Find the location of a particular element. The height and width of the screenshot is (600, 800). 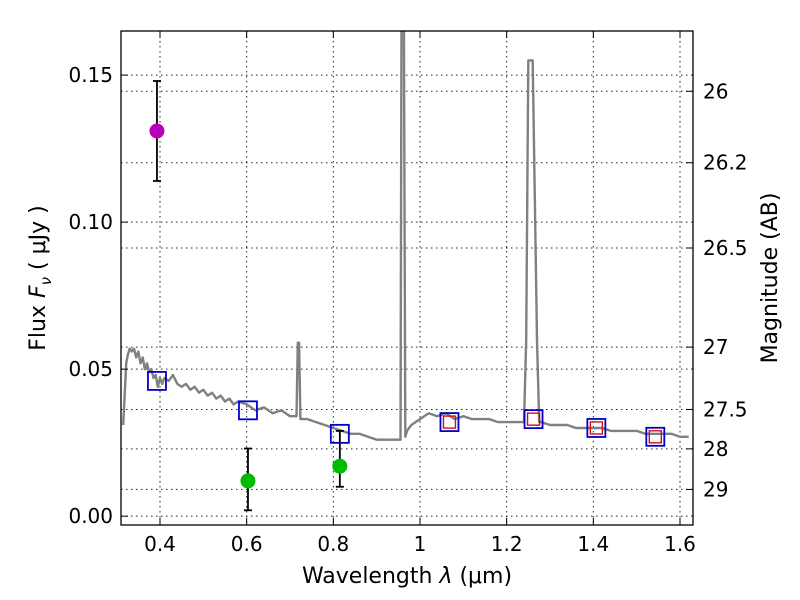

x-tick-label: 1 is located at coordinates (420, 544).